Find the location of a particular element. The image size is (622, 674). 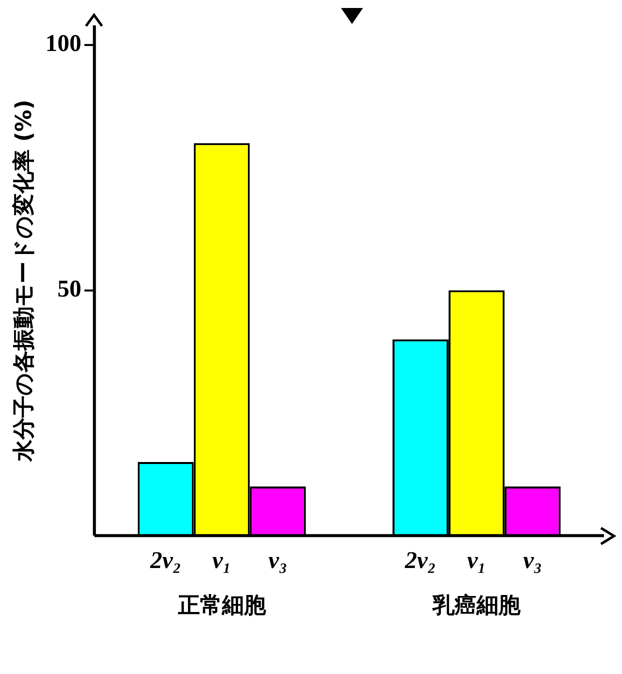

y-tick-label: 50 is located at coordinates (69, 289).